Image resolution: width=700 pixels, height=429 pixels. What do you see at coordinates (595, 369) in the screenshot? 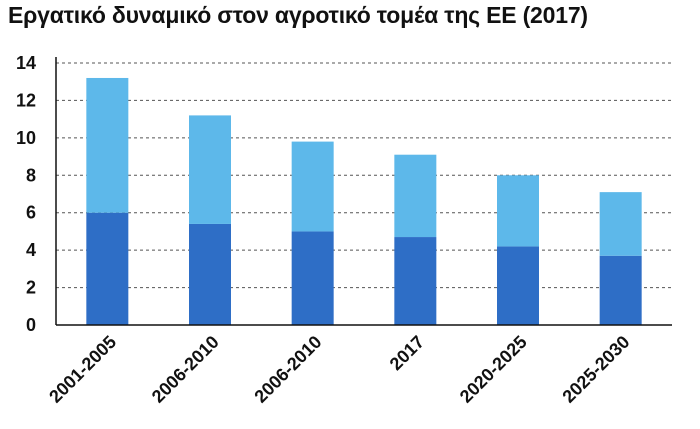
I see `x-tick-label: 2025-2030` at bounding box center [595, 369].